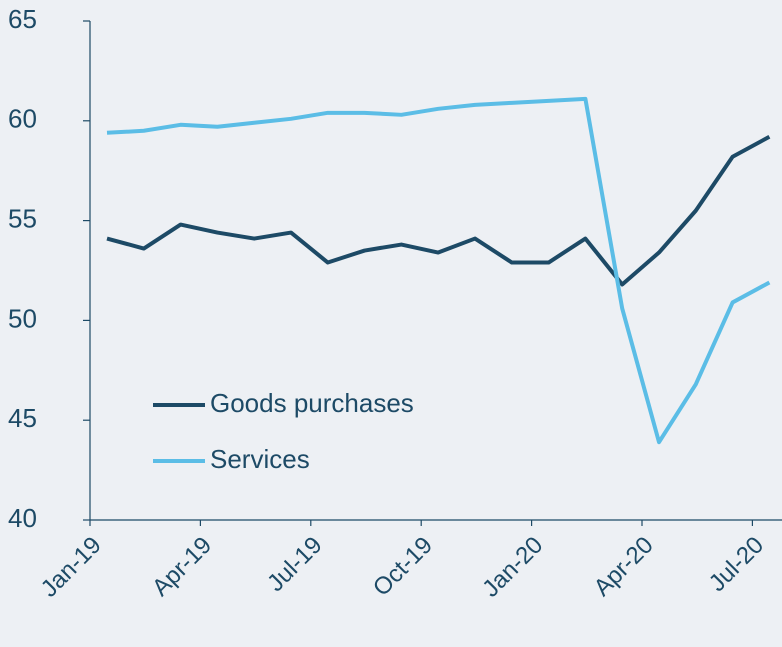  Describe the element at coordinates (736, 564) in the screenshot. I see `x-tick-label: Jul-20` at that location.